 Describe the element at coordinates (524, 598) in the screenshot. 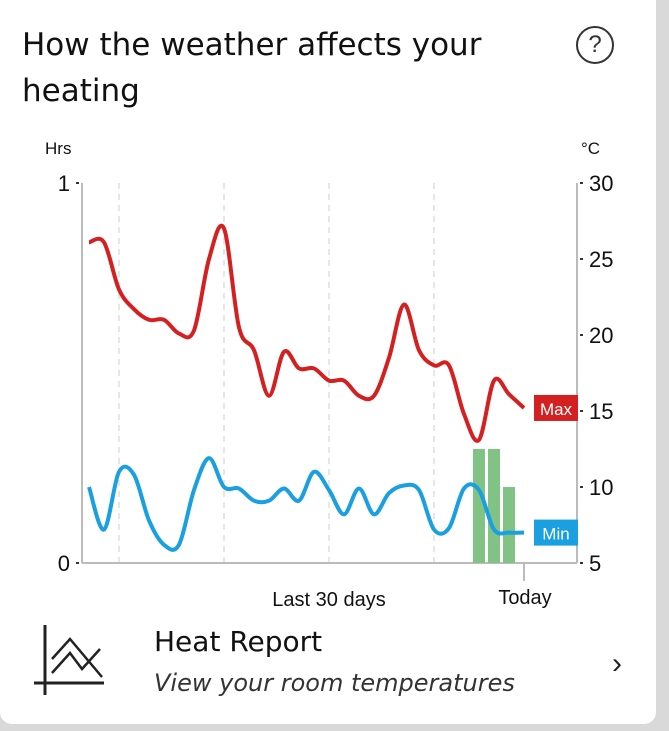

I see `today-label: Today` at that location.